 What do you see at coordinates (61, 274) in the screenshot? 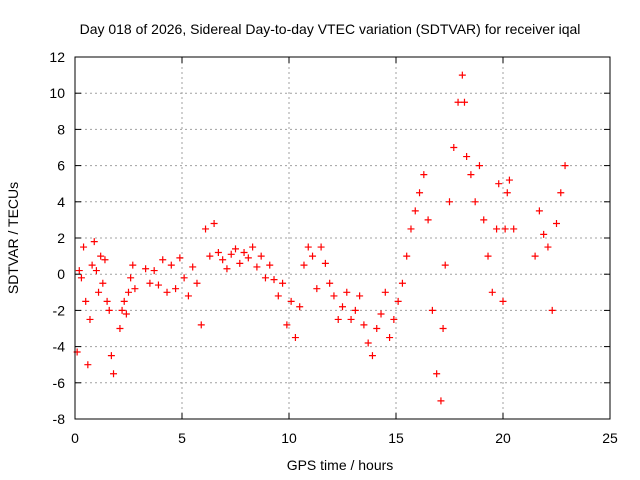
I see `y-tick-label: 0` at bounding box center [61, 274].